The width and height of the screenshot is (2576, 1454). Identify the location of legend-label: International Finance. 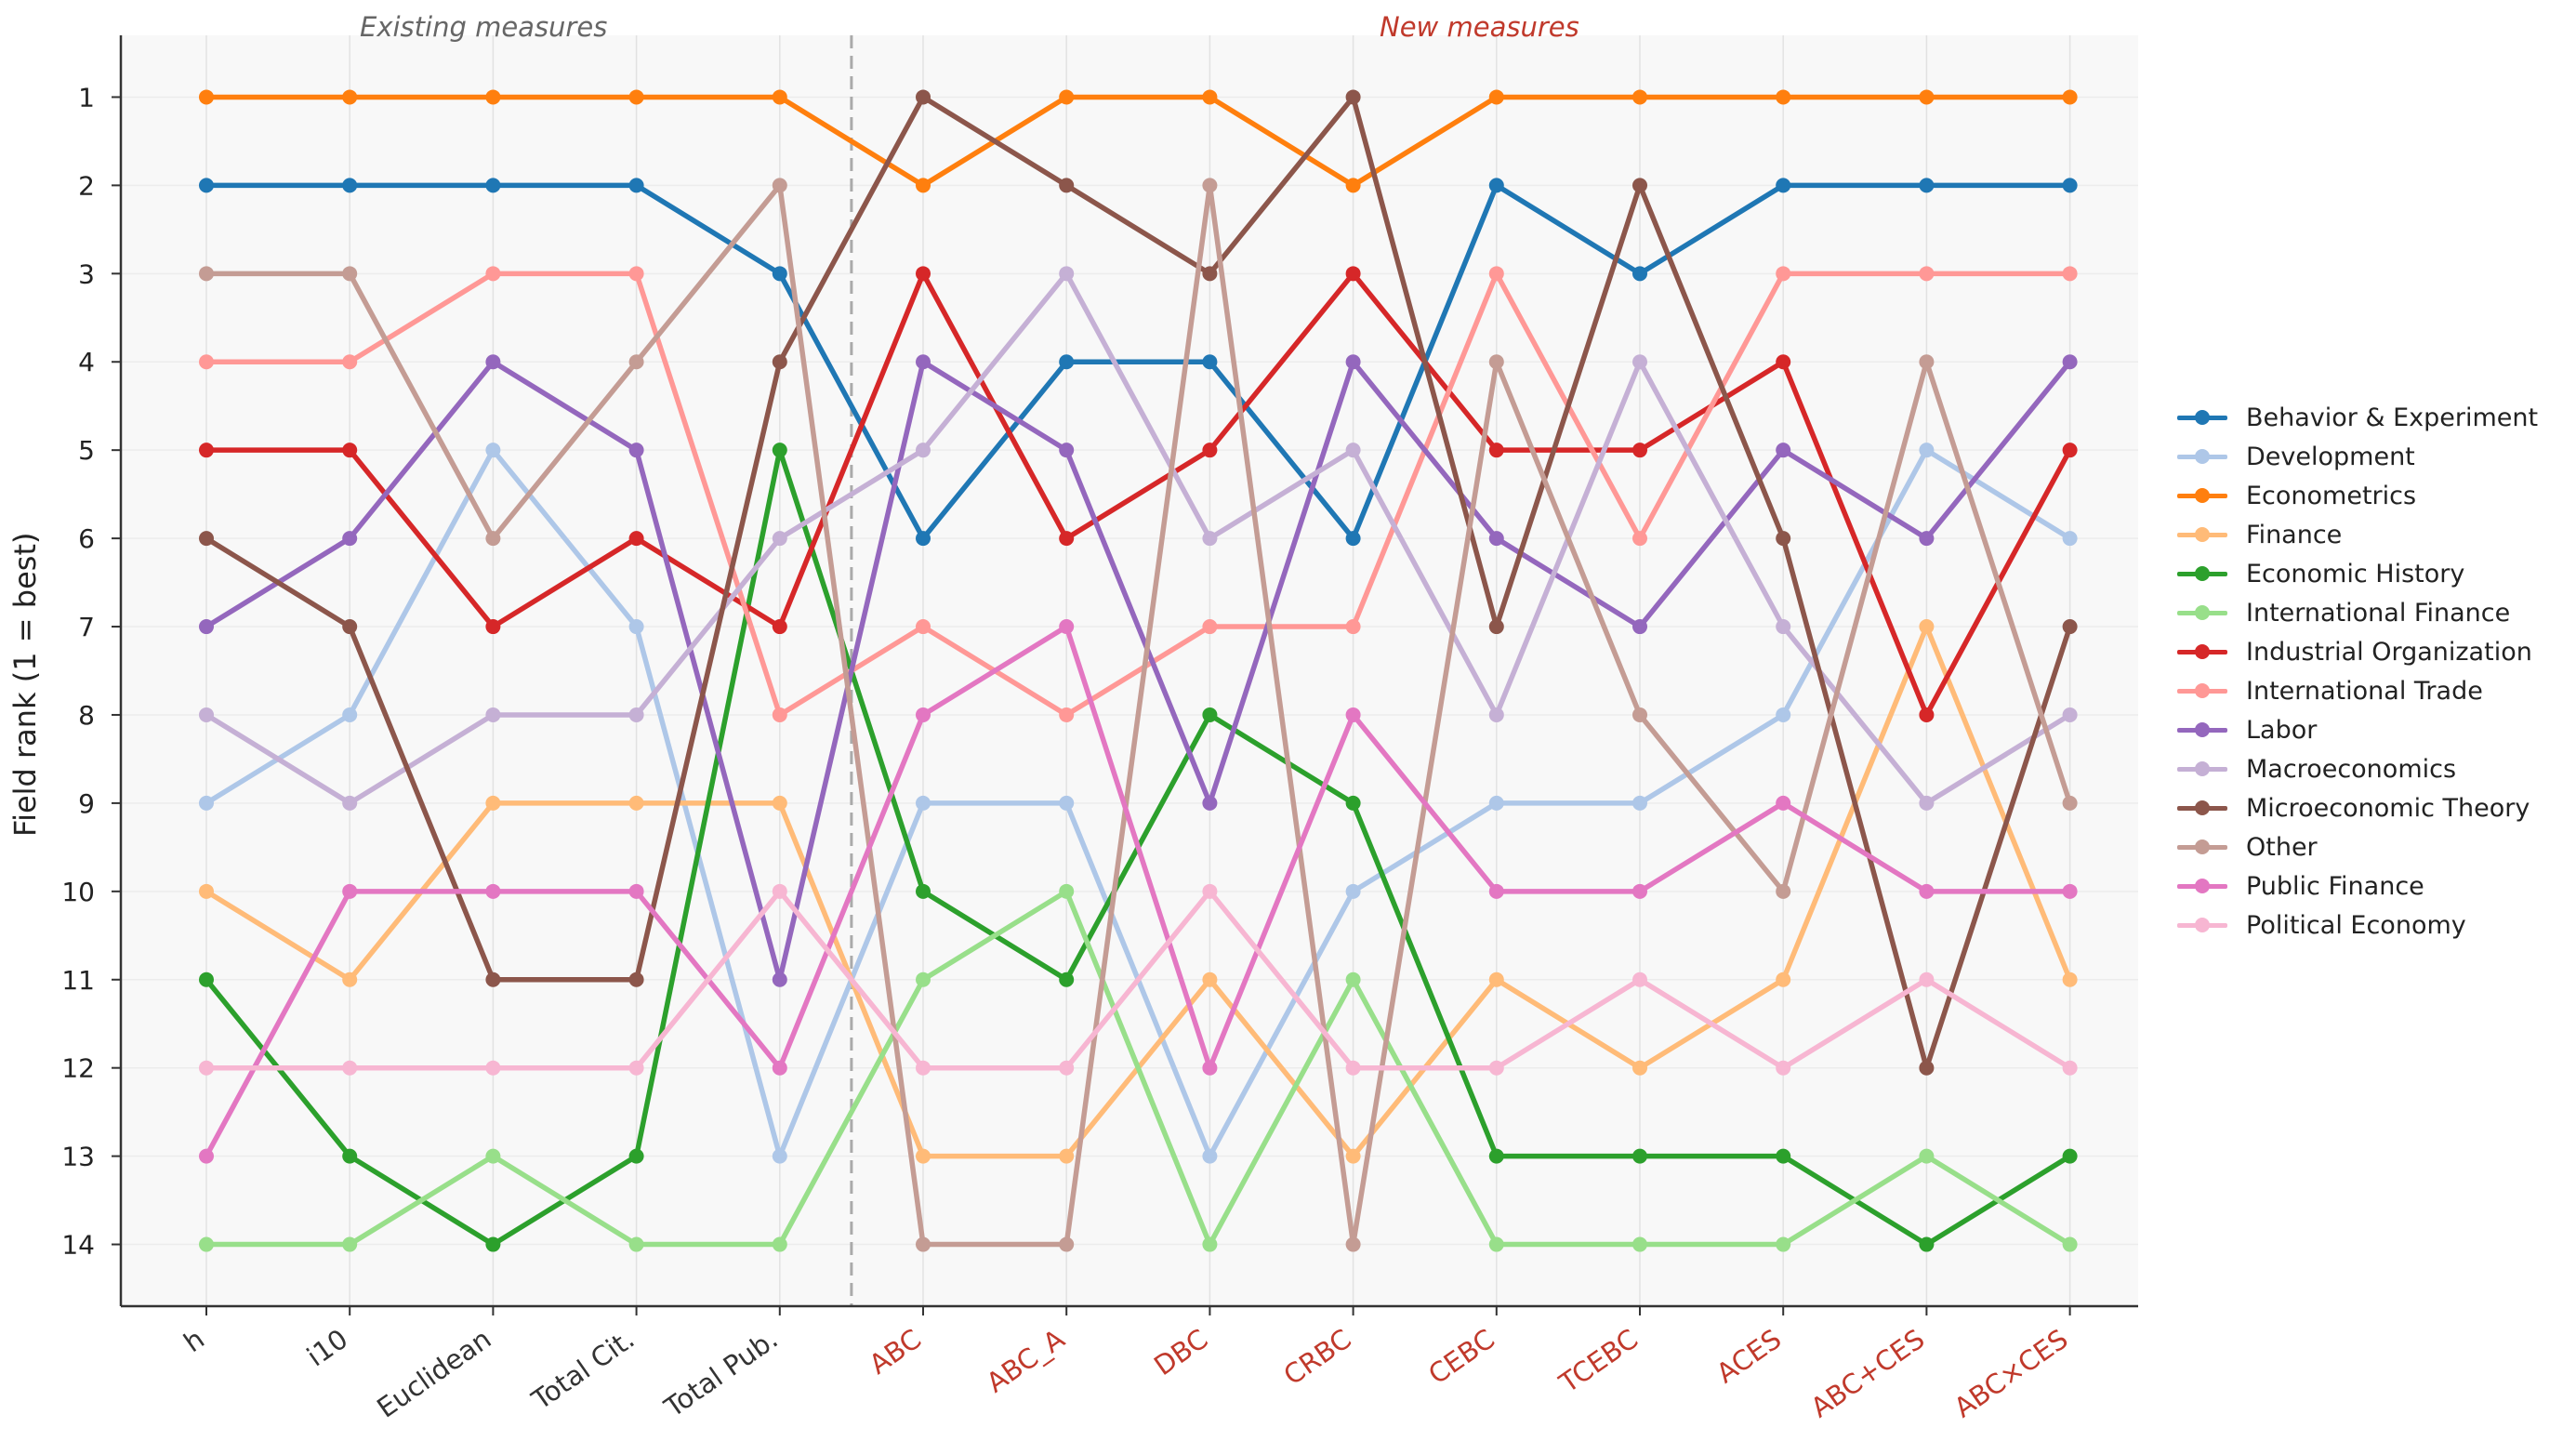
(2378, 613).